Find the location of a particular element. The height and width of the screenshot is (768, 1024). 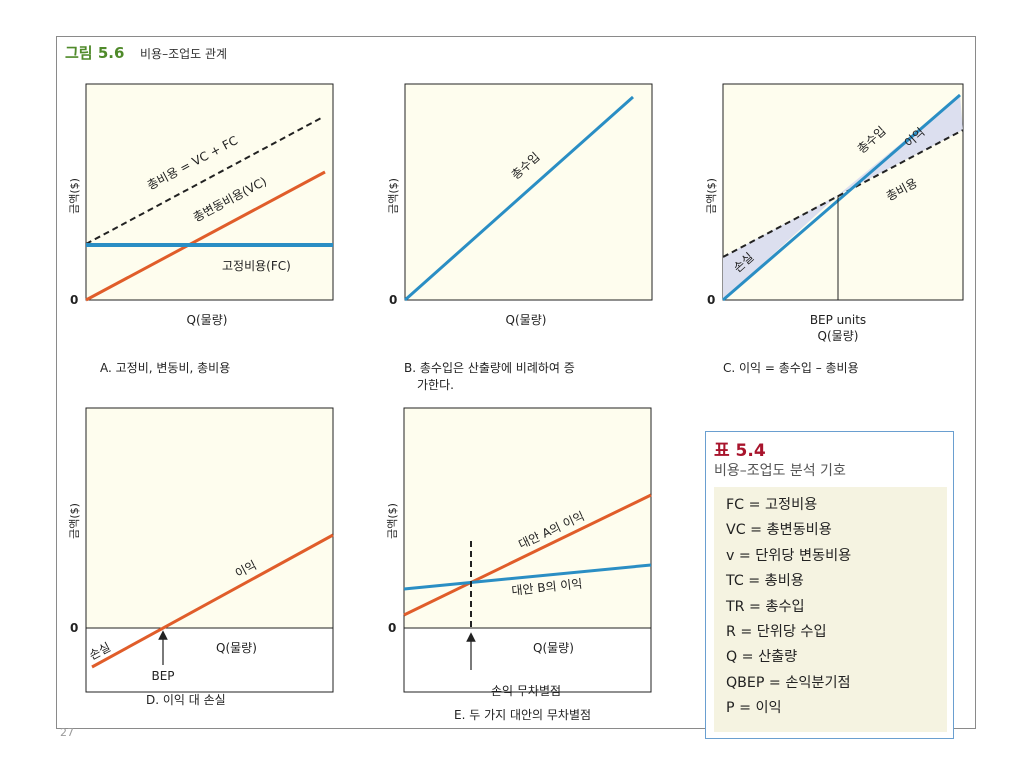

panel-a-y-label: 금액($) is located at coordinates (74, 196).